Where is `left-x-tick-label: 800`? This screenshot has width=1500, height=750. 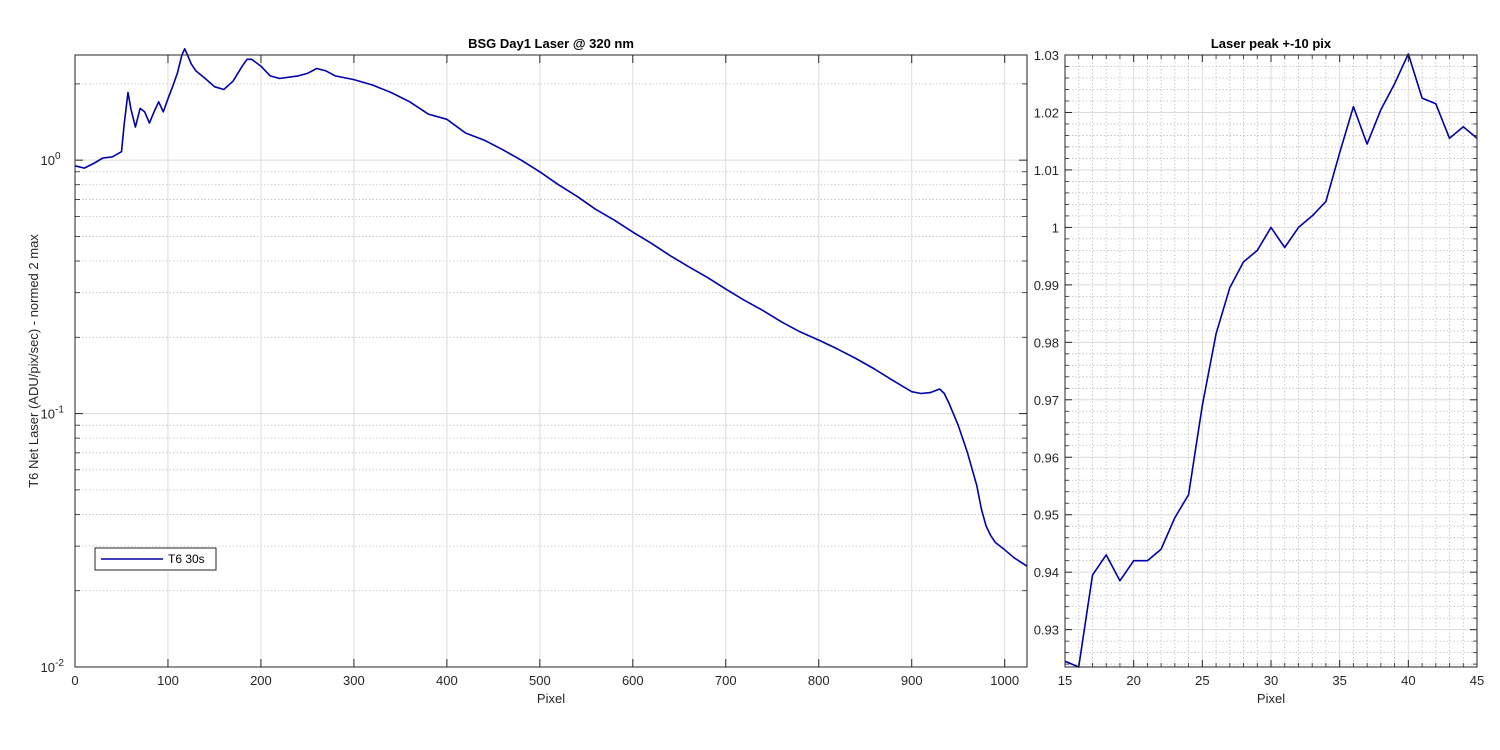 left-x-tick-label: 800 is located at coordinates (819, 680).